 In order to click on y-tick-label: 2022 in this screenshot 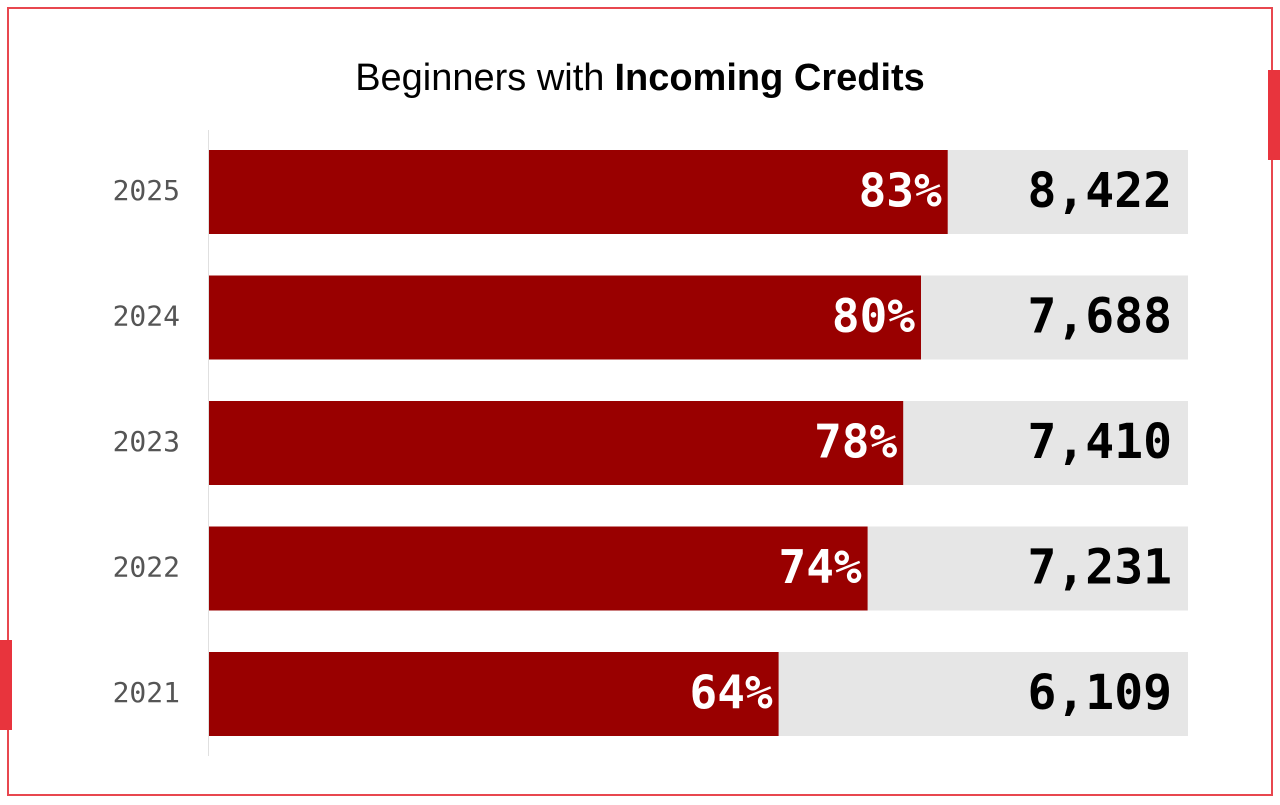, I will do `click(146, 567)`.